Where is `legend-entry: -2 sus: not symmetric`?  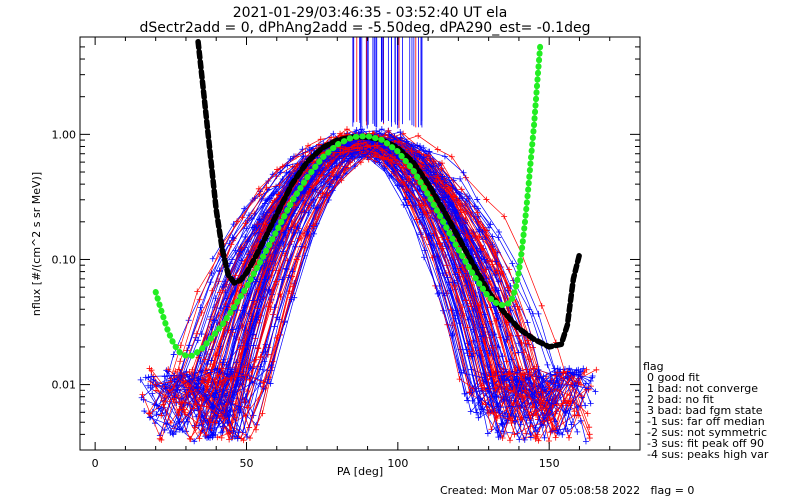
legend-entry: -2 sus: not symmetric is located at coordinates (707, 432).